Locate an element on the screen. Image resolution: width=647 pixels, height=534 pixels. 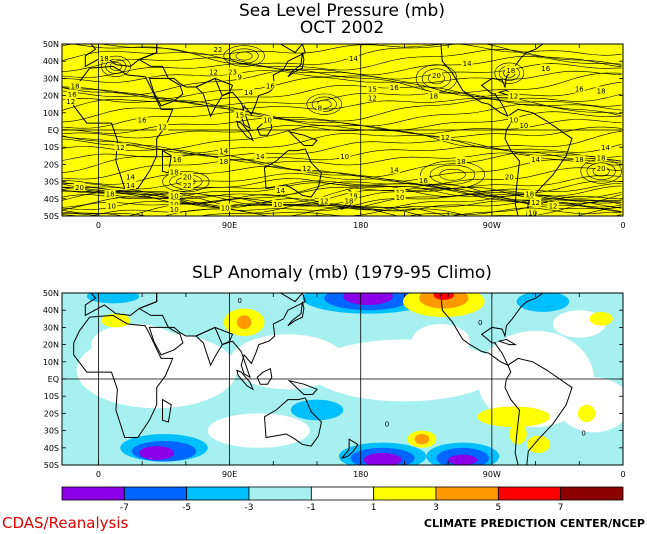
y-tick-label: 10S is located at coordinates (51, 147).